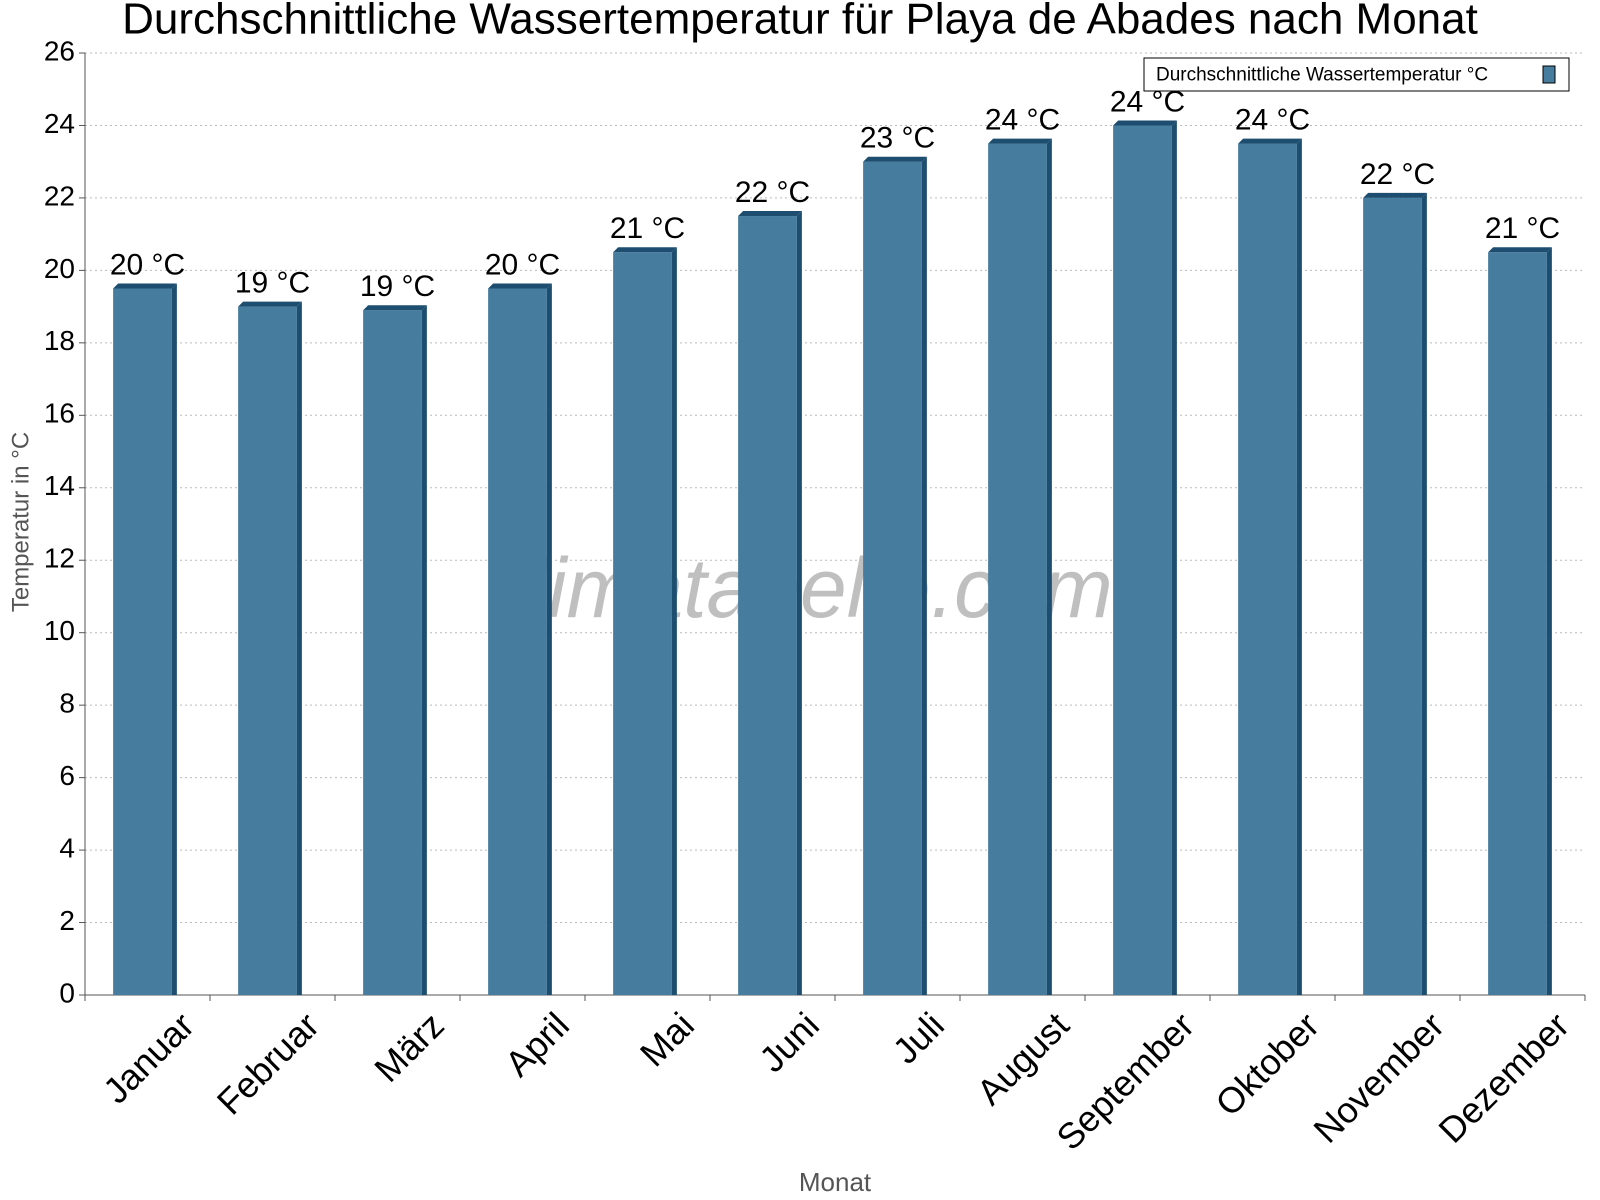  I want to click on y-tick-label: 16, so click(59, 413).